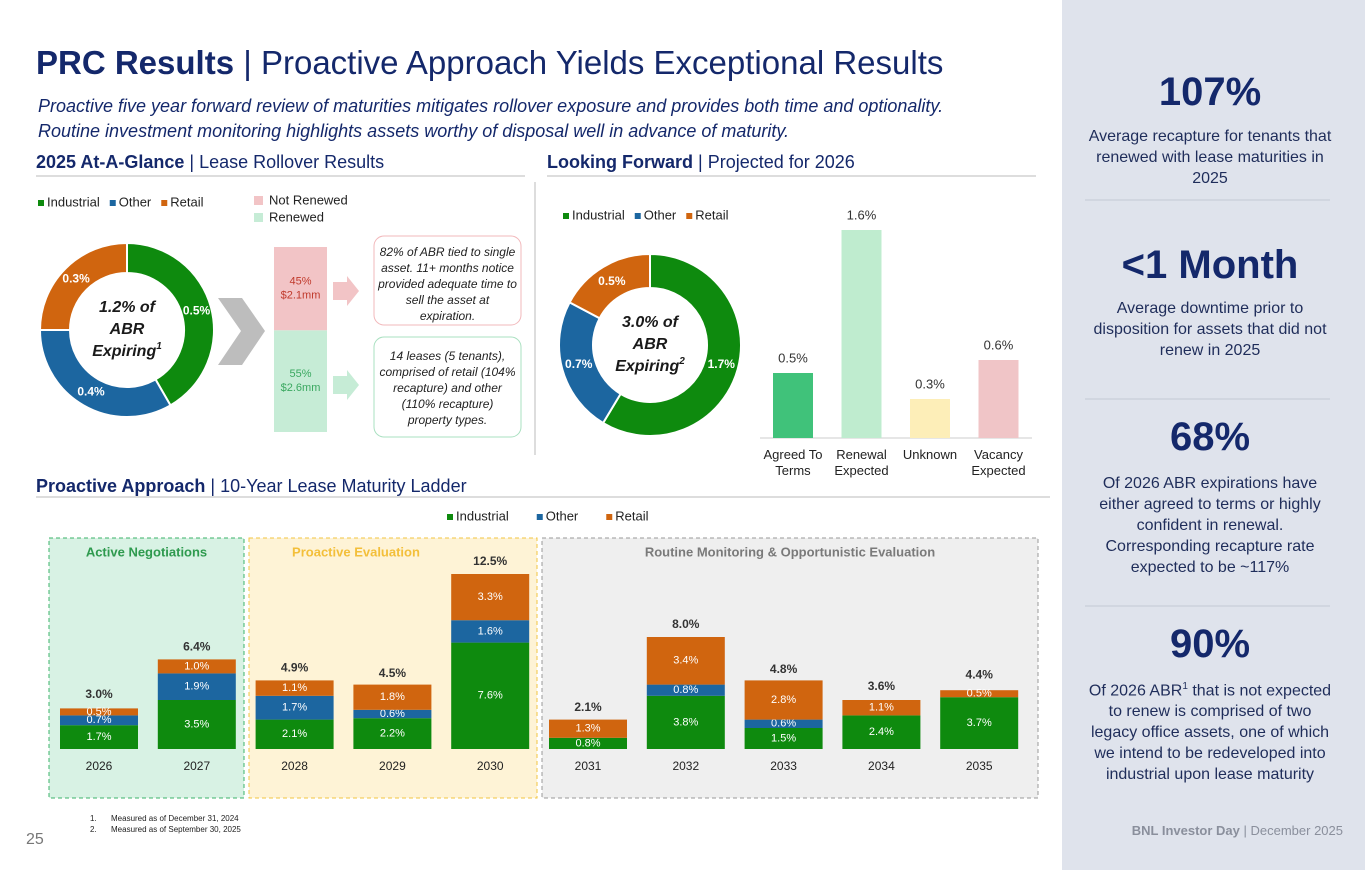  I want to click on segment-label: 2.8%, so click(783, 700).